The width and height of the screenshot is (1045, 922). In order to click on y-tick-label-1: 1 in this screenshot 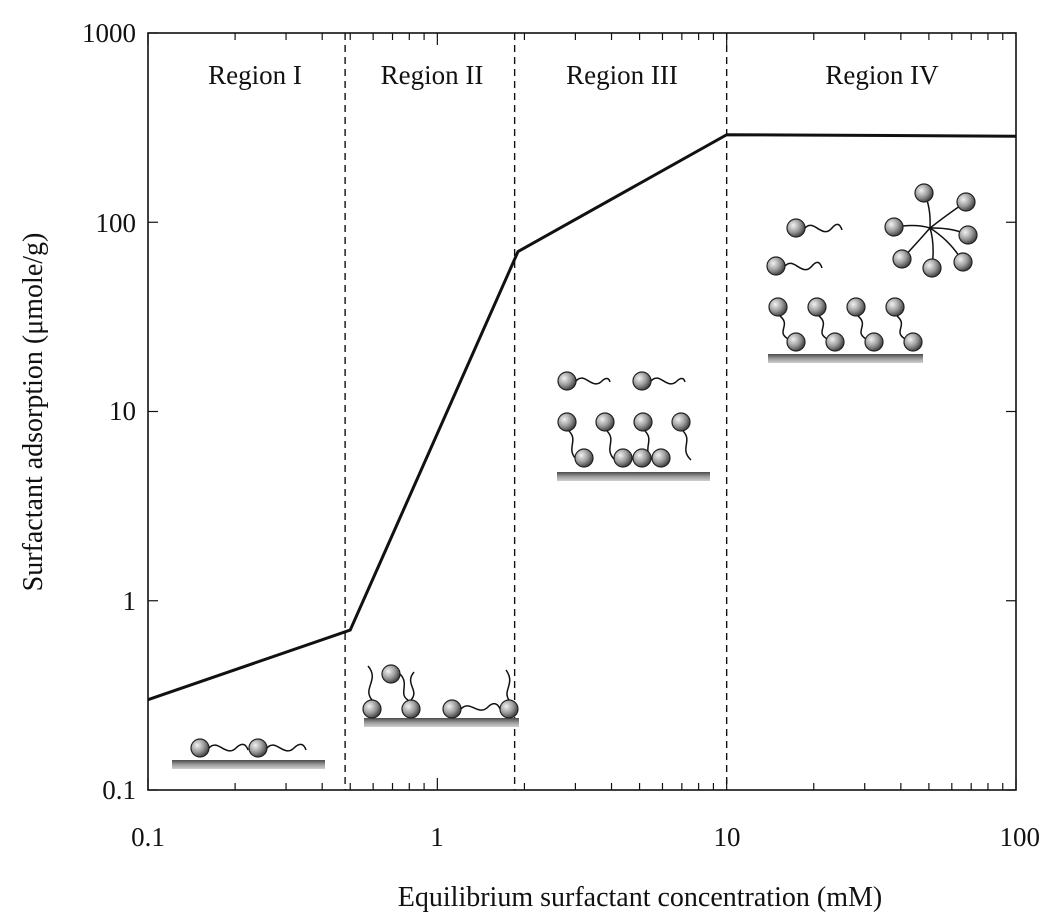, I will do `click(130, 601)`.